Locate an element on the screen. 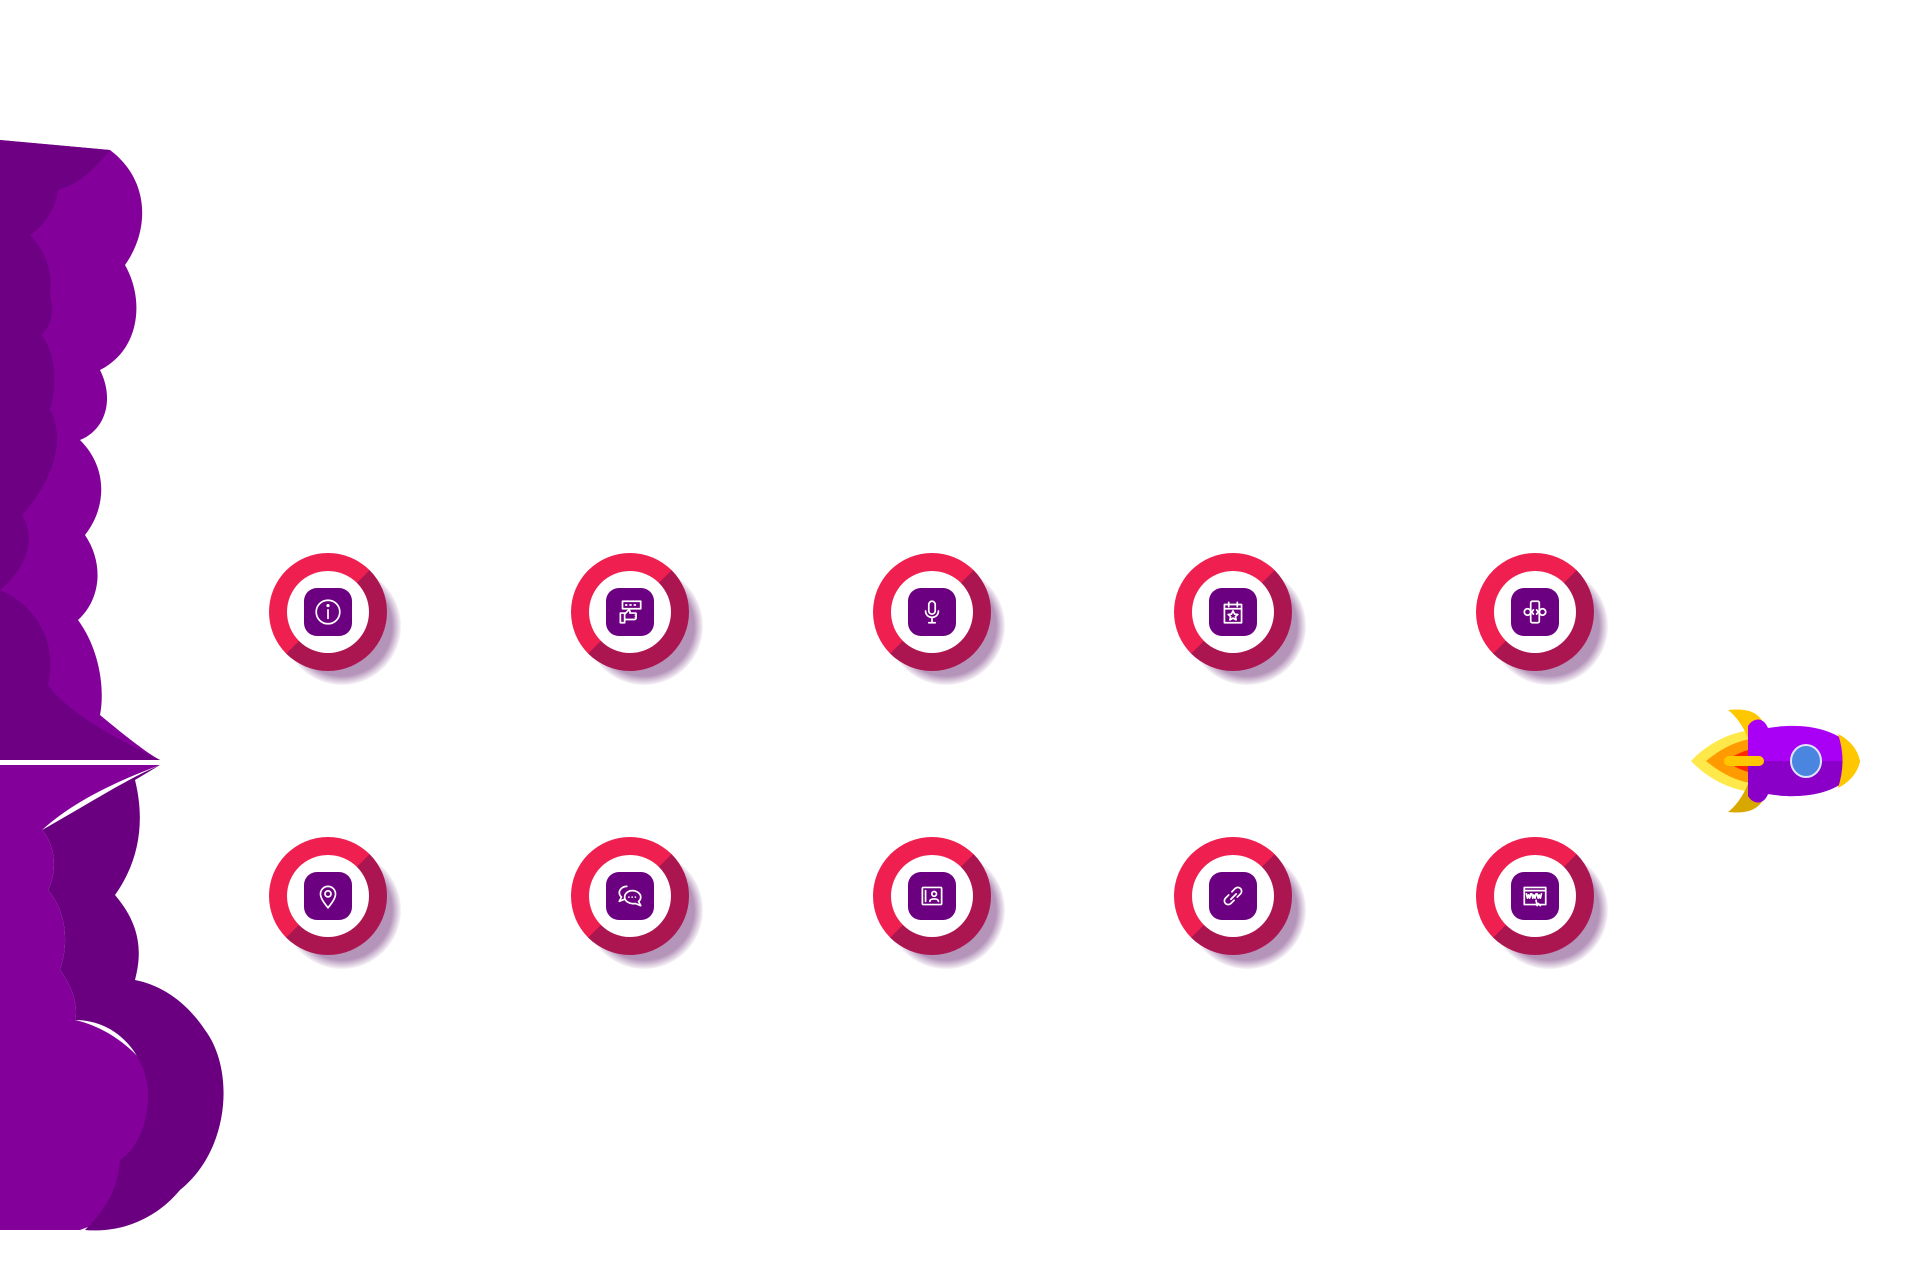  feature-badge-contact-card is located at coordinates (939, 903).